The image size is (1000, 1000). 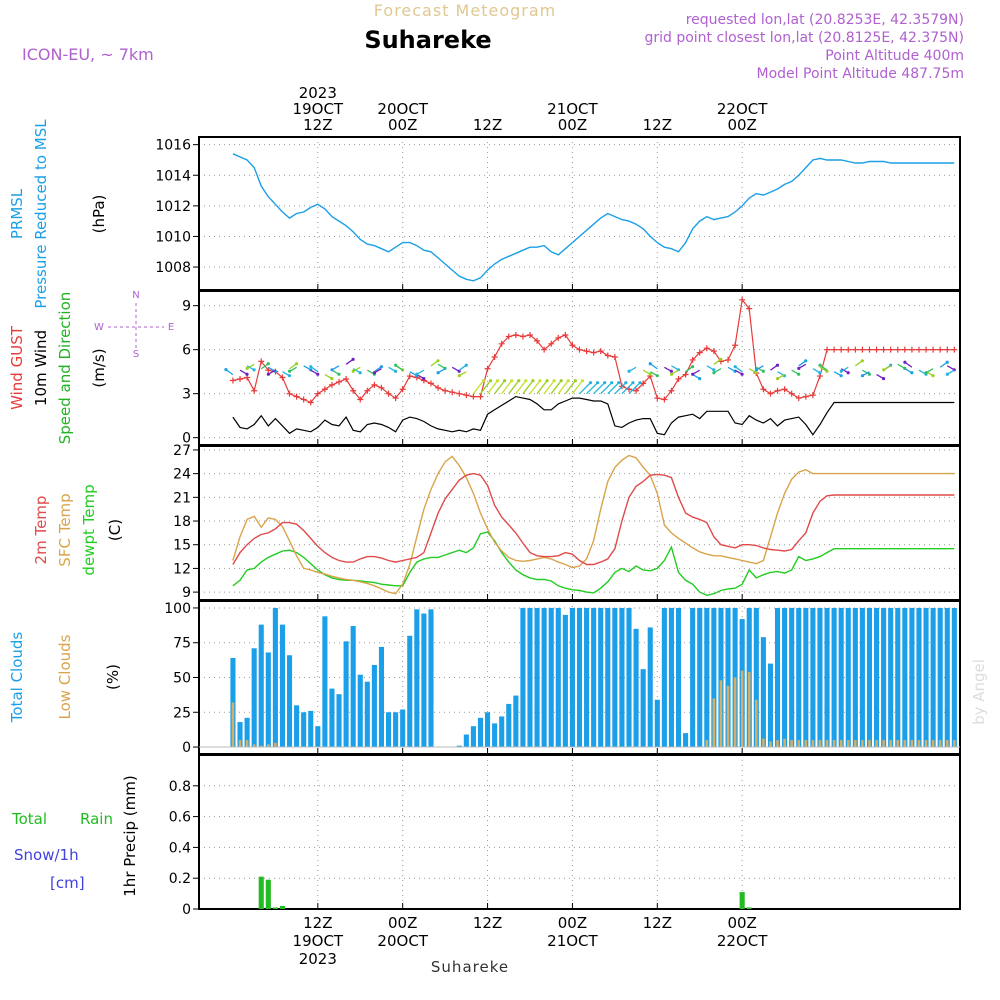 What do you see at coordinates (182, 475) in the screenshot?
I see `ytick-label: 24` at bounding box center [182, 475].